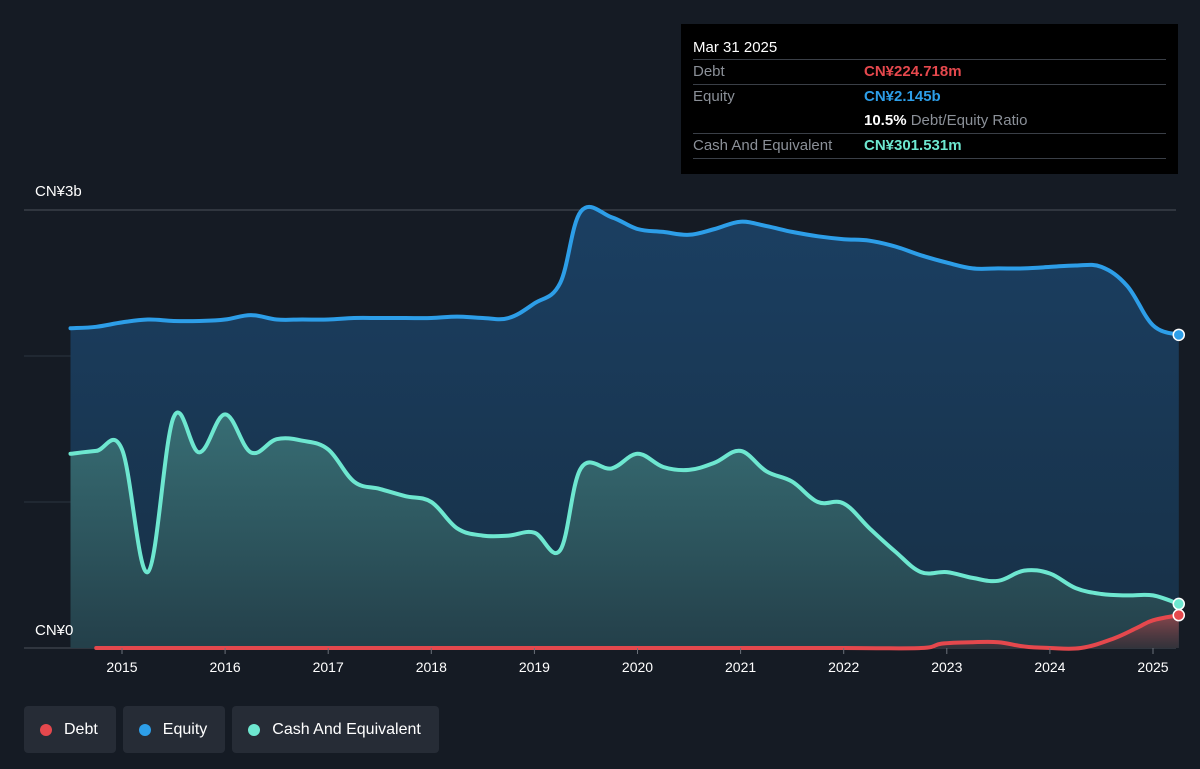  Describe the element at coordinates (1179, 604) in the screenshot. I see `cash-end-marker` at that location.